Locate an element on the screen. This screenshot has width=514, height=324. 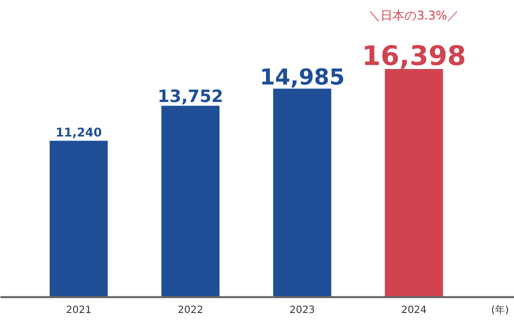
data-label: 13,752 is located at coordinates (191, 96).